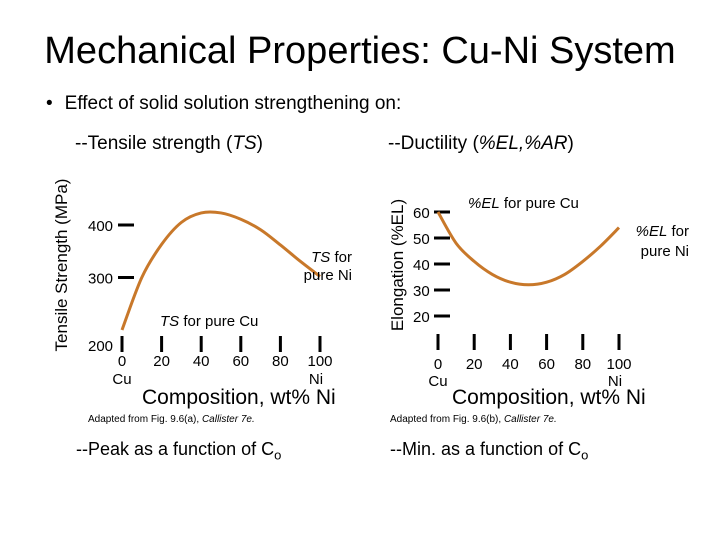 This screenshot has width=720, height=540. Describe the element at coordinates (678, 231) in the screenshot. I see `ductility-annotation-rest: for` at that location.